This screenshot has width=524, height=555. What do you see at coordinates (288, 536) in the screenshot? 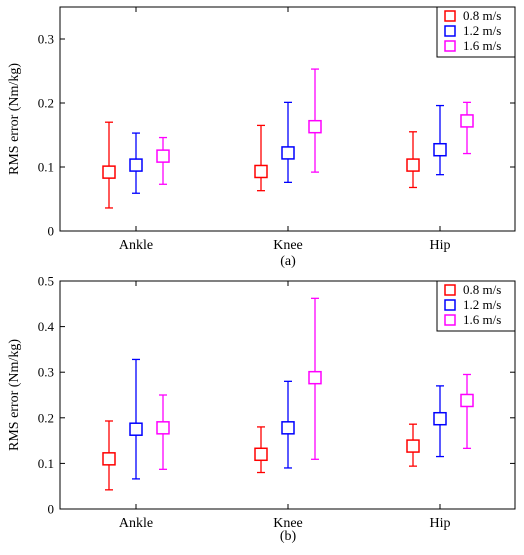
I see `panel-caption: (b)` at bounding box center [288, 536].